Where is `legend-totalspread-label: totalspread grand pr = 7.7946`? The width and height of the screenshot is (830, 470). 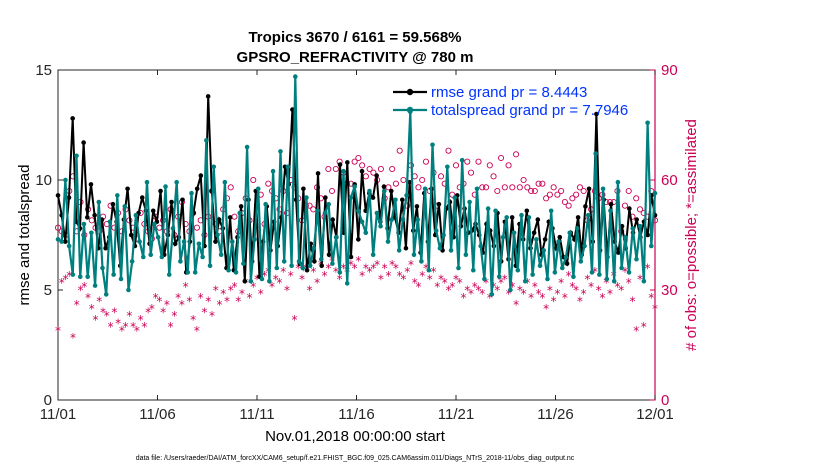 legend-totalspread-label: totalspread grand pr = 7.7946 is located at coordinates (529, 110).